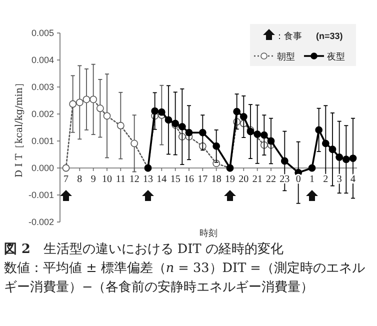 Image resolution: width=377 pixels, height=326 pixels. What do you see at coordinates (243, 179) in the screenshot?
I see `x-tick-label: 20` at bounding box center [243, 179].